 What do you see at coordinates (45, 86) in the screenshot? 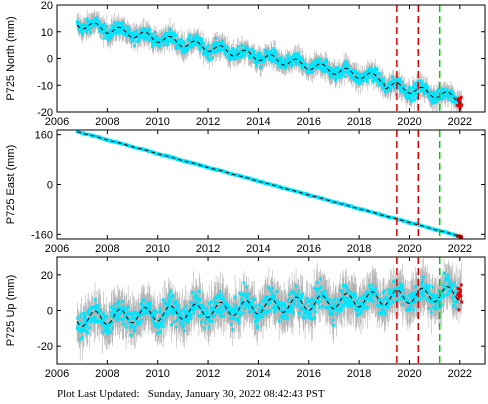
I see `y-tick-label: -10` at bounding box center [45, 86].